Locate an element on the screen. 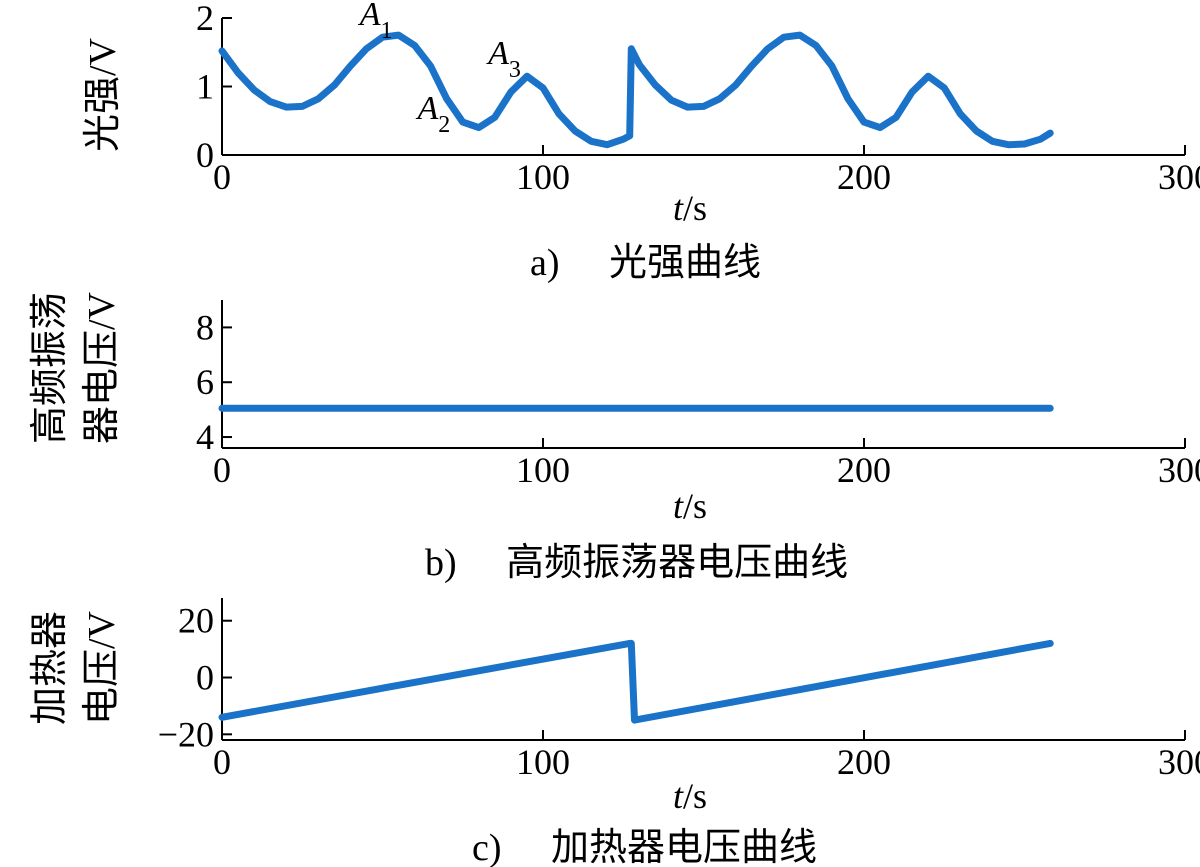 The width and height of the screenshot is (1200, 867). y-axis-label-b-line1: 高频振荡 is located at coordinates (50, 368).